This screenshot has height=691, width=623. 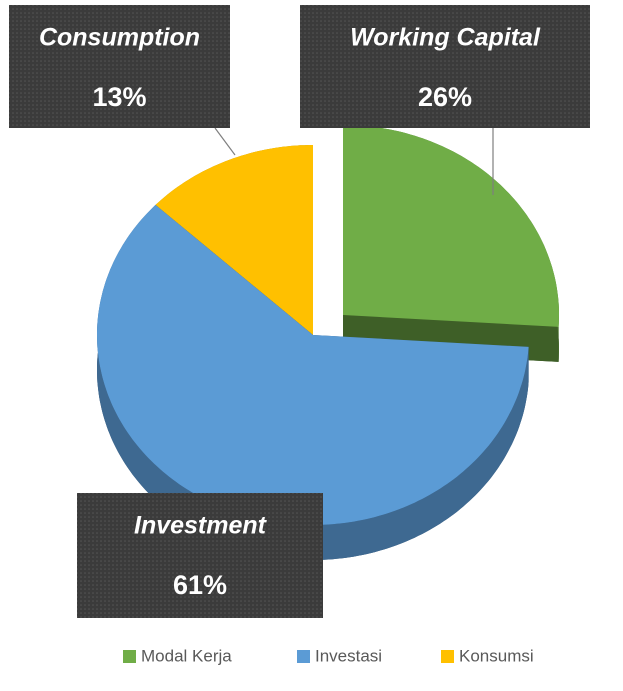 I want to click on data-label-name: Consumption, so click(x=119, y=38).